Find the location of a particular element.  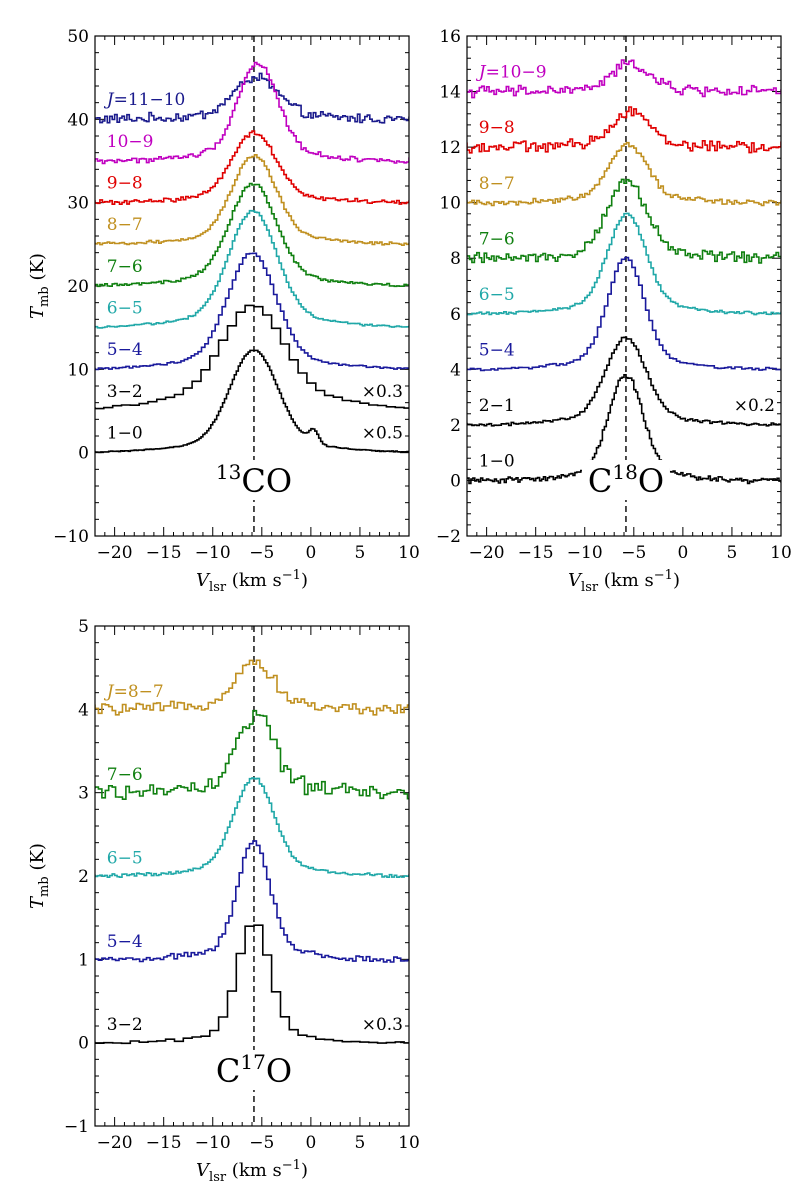

y-tick-label: 1 is located at coordinates (83, 960).